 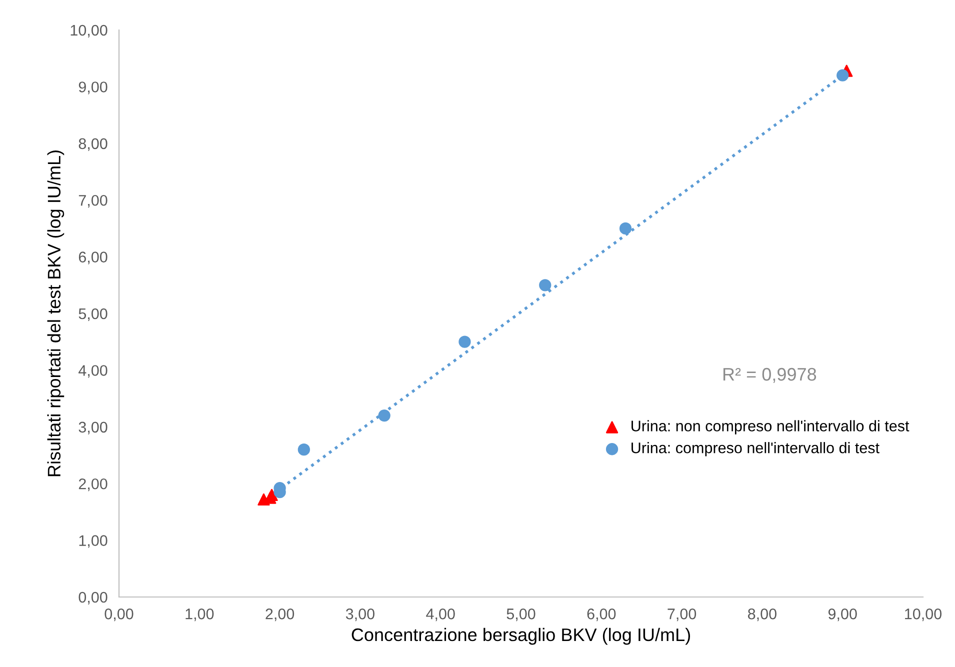 I want to click on x-tick-label: 1,00, so click(x=200, y=615).